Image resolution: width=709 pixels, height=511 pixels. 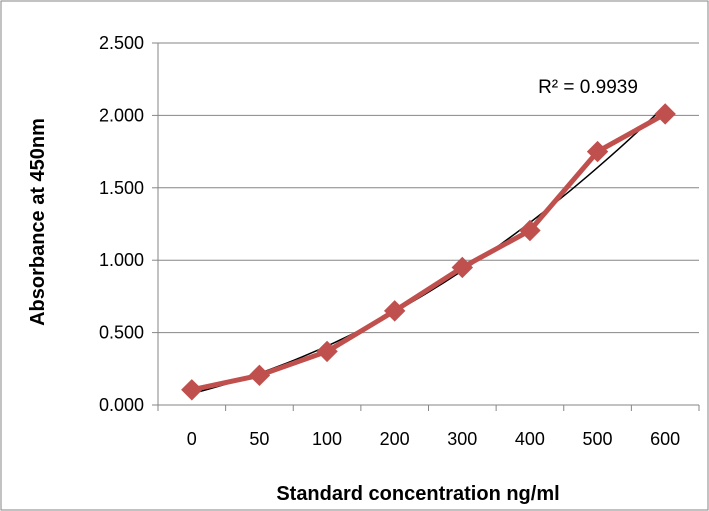 I want to click on y-tick-label: 1.000, so click(x=121, y=260).